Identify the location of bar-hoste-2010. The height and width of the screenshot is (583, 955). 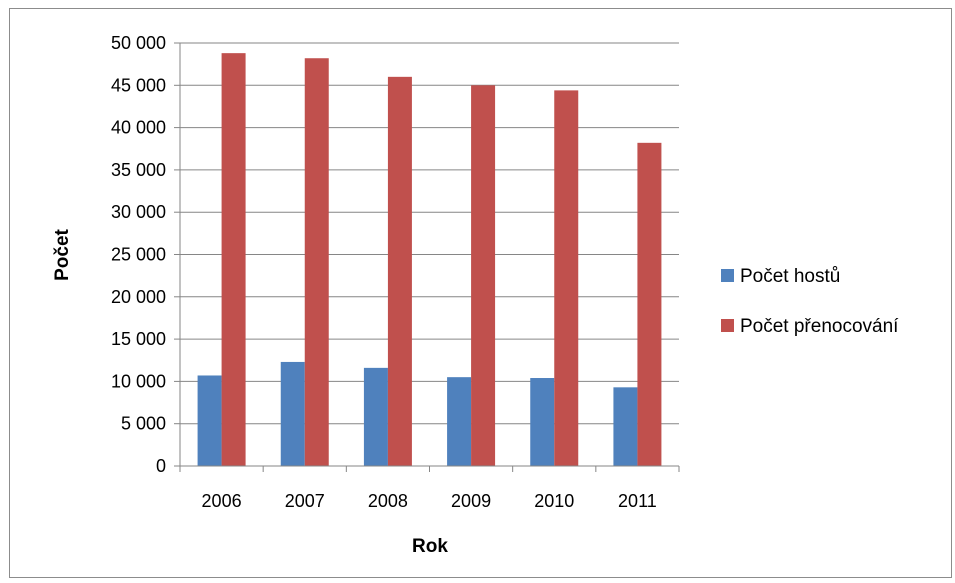
(542, 422).